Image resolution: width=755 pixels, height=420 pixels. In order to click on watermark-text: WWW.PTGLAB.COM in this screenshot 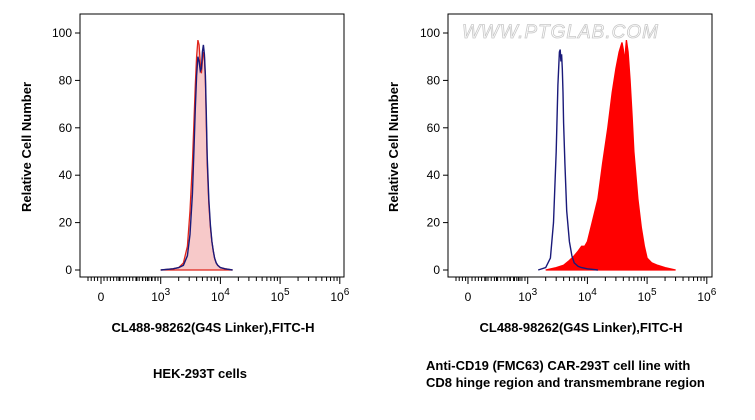, I will do `click(560, 32)`.